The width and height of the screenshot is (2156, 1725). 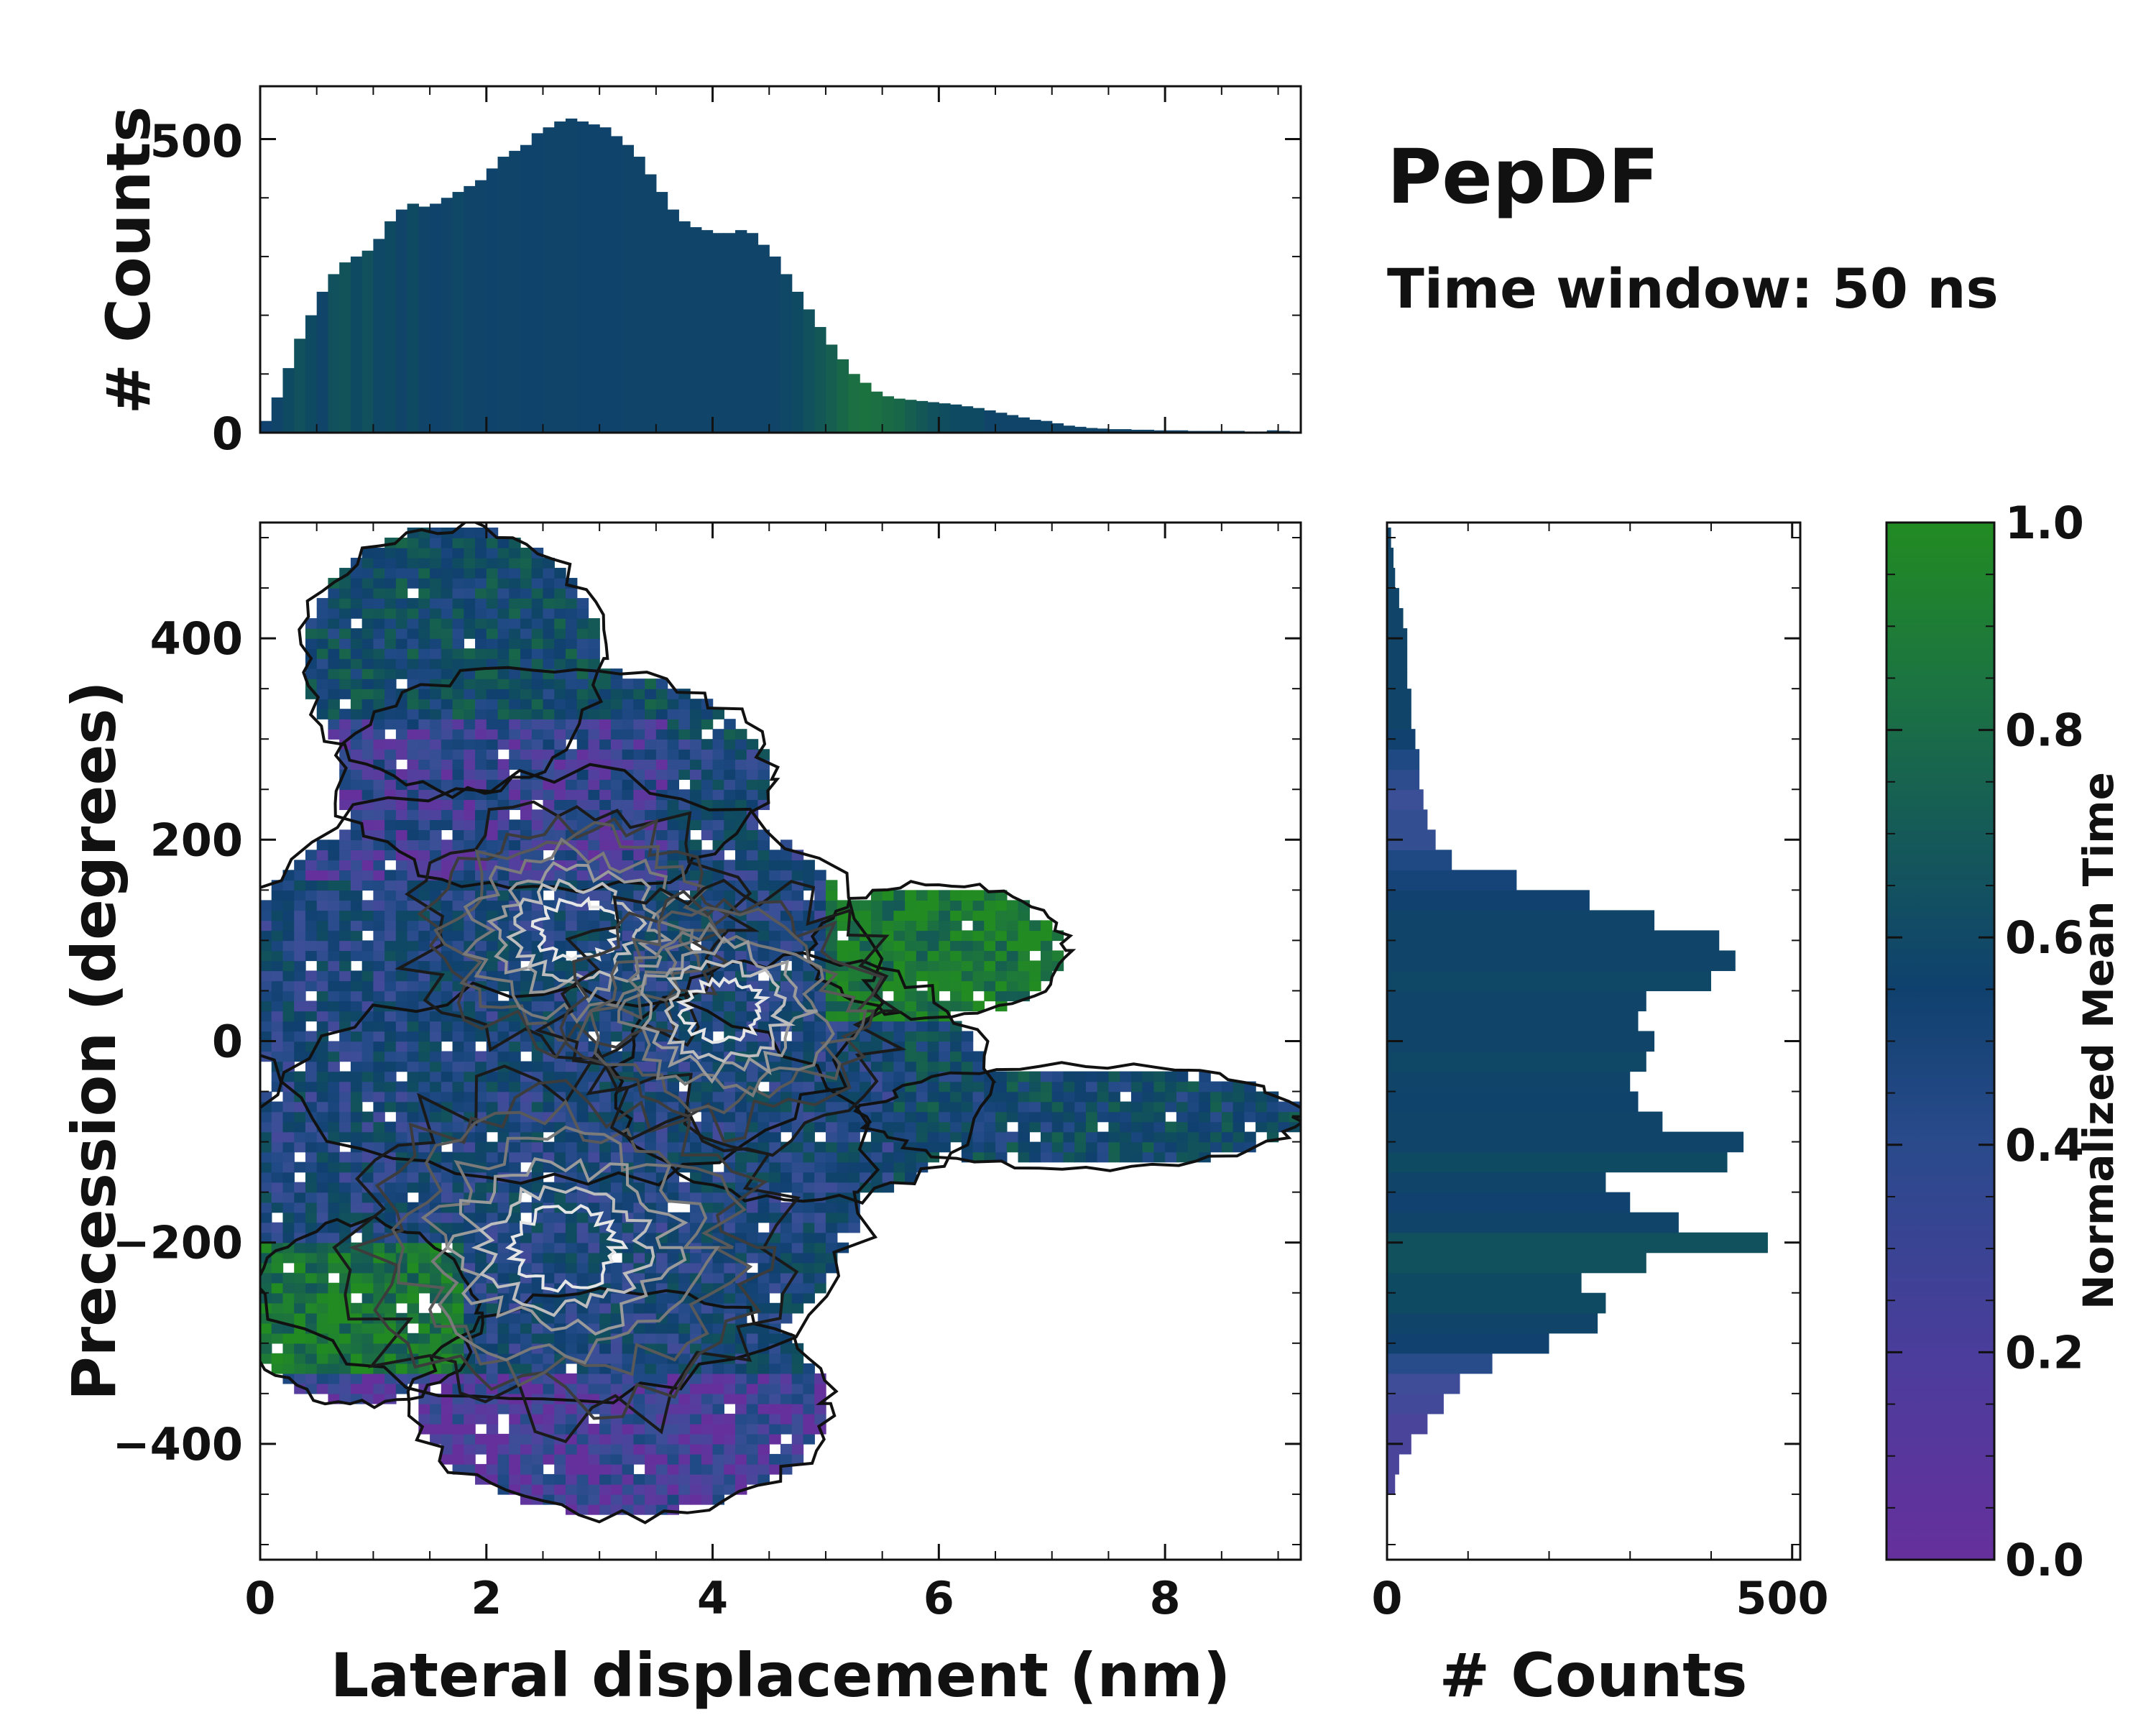 What do you see at coordinates (94, 1041) in the screenshot?
I see `main-ylabel: Precession (degrees)` at bounding box center [94, 1041].